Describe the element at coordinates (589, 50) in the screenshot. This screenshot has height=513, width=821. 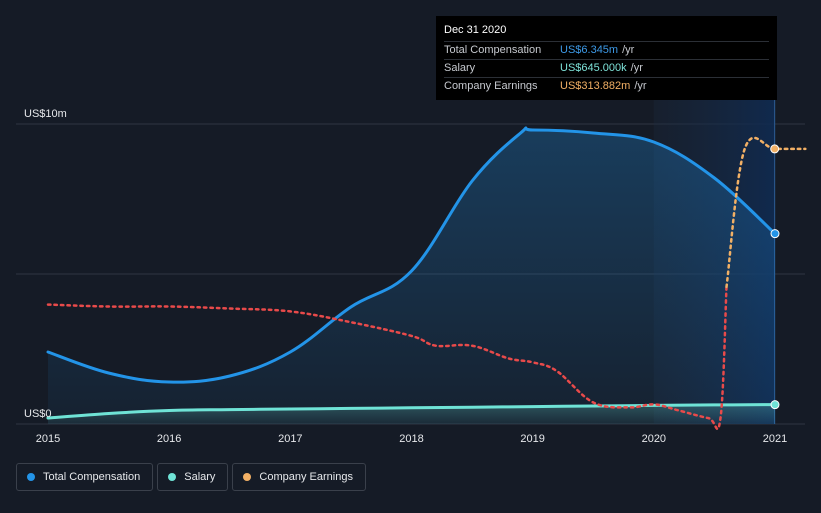
I see `tooltip-value: US$6.345m` at that location.